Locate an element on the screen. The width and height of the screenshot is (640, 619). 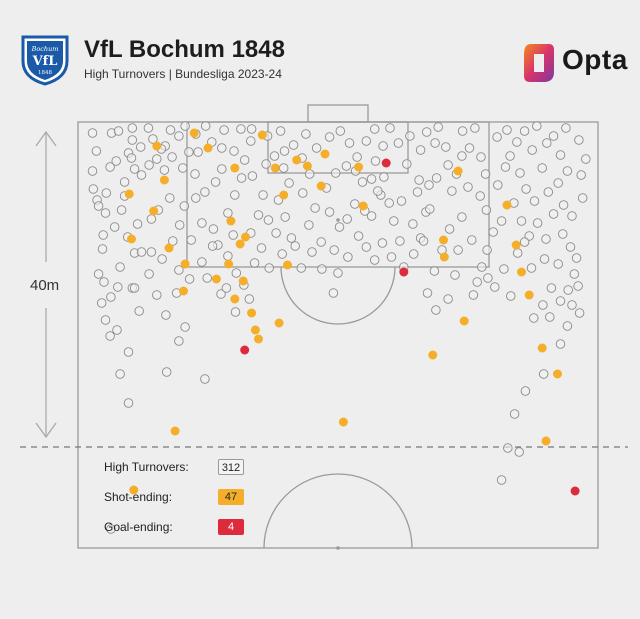
vfl-bochum-crest-icon: Bochum VfL 1848 is located at coordinates (45, 60).